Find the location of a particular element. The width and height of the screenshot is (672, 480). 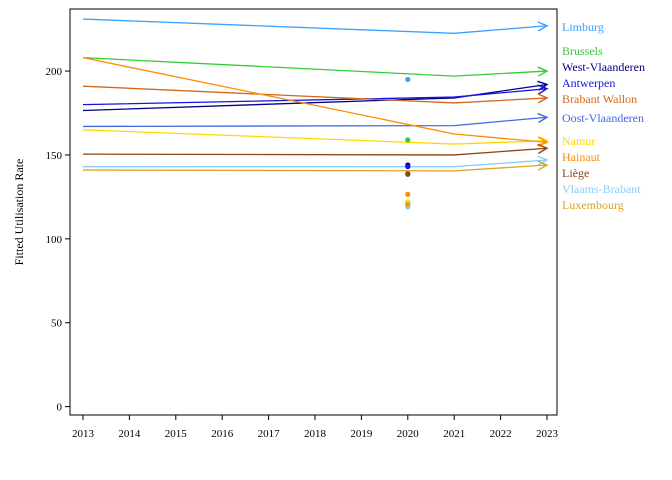

legend-label: Antwerpen is located at coordinates (588, 83).